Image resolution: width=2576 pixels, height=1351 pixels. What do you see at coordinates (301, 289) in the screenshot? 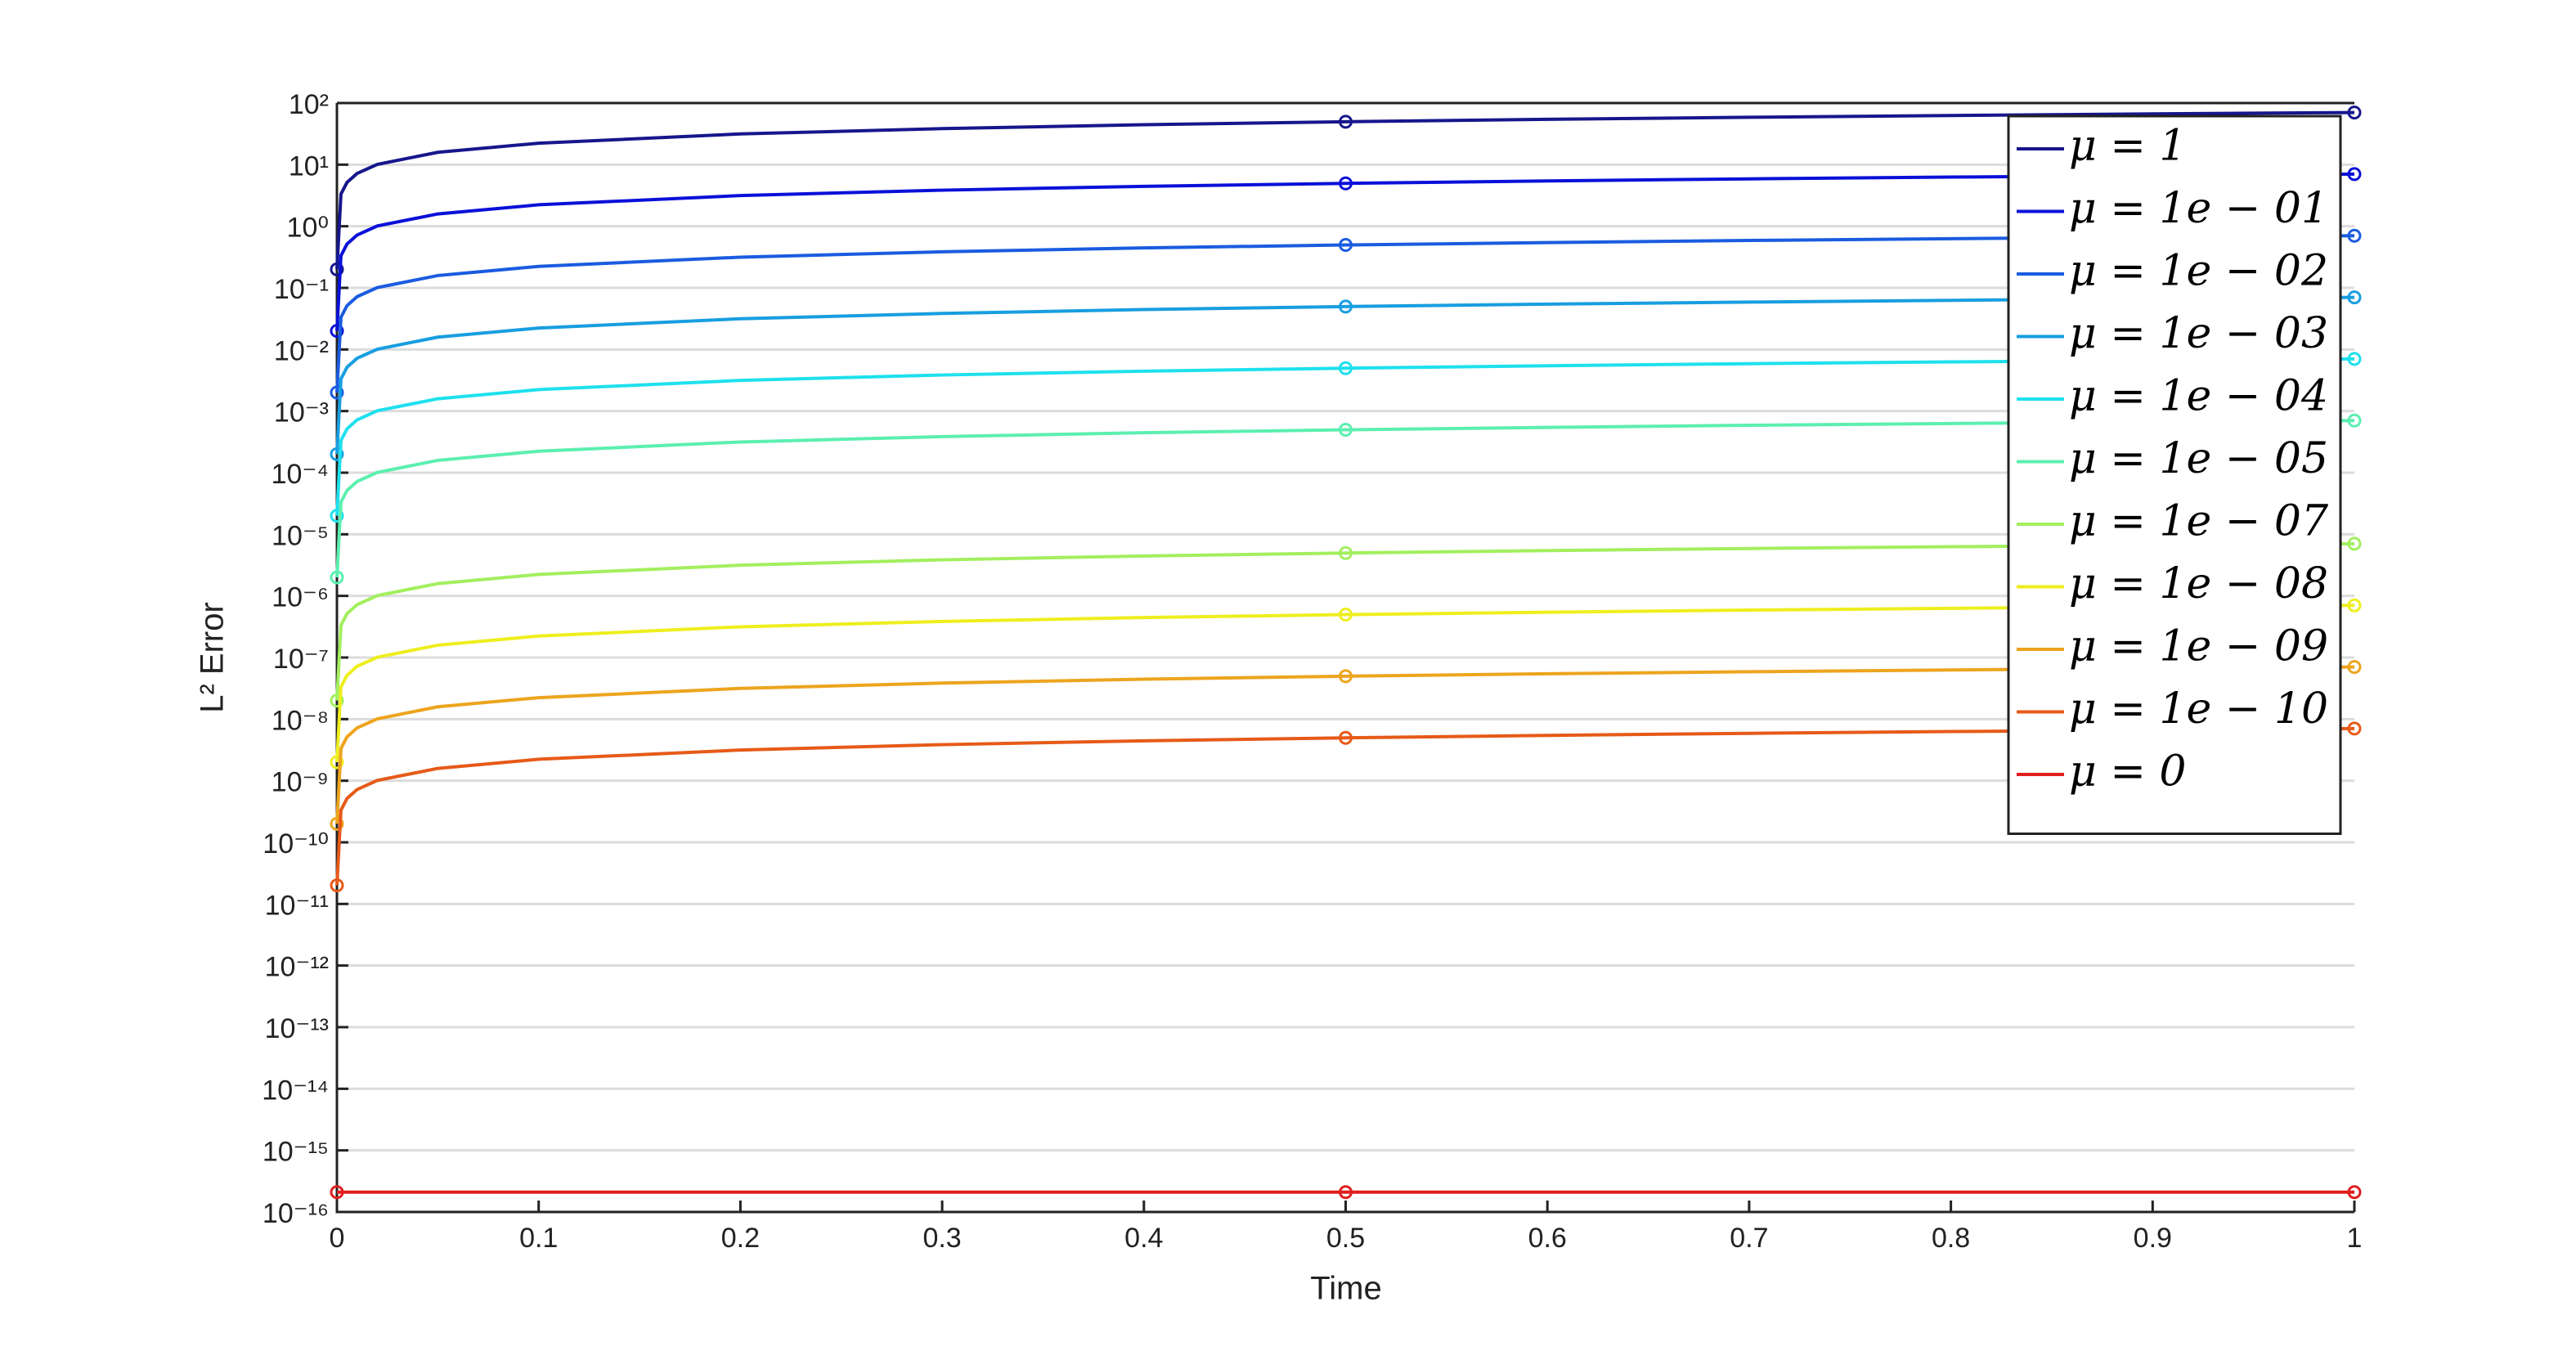
I see `y-tick-label: 10⁻¹` at bounding box center [301, 289].